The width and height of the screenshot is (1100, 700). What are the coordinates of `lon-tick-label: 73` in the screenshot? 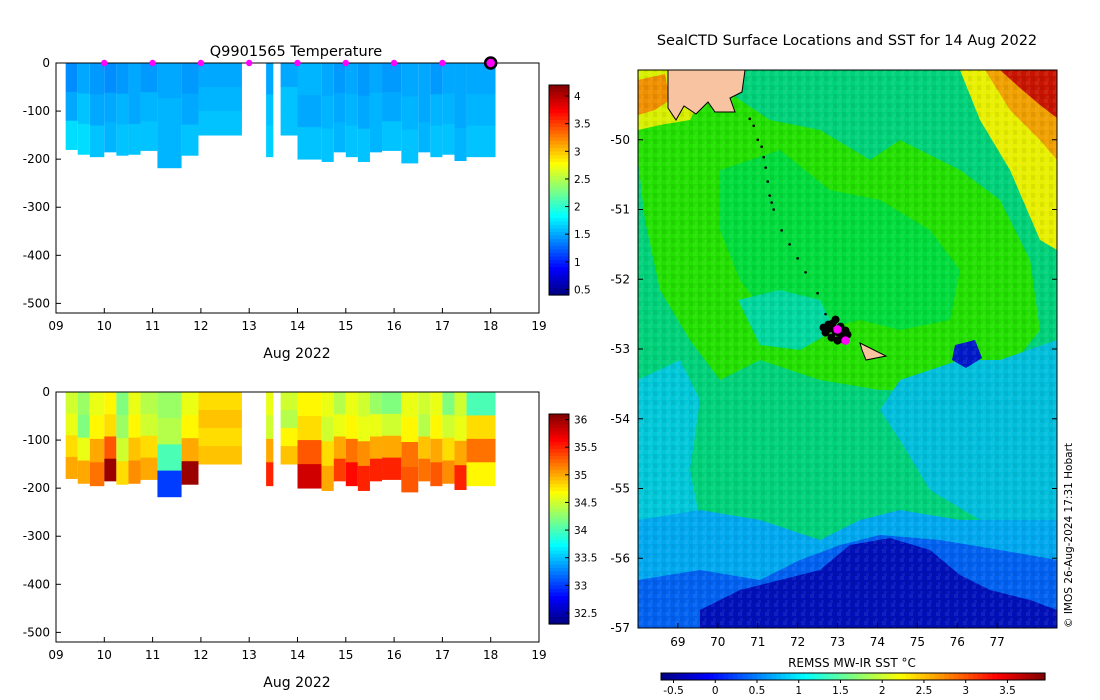 It's located at (837, 642).